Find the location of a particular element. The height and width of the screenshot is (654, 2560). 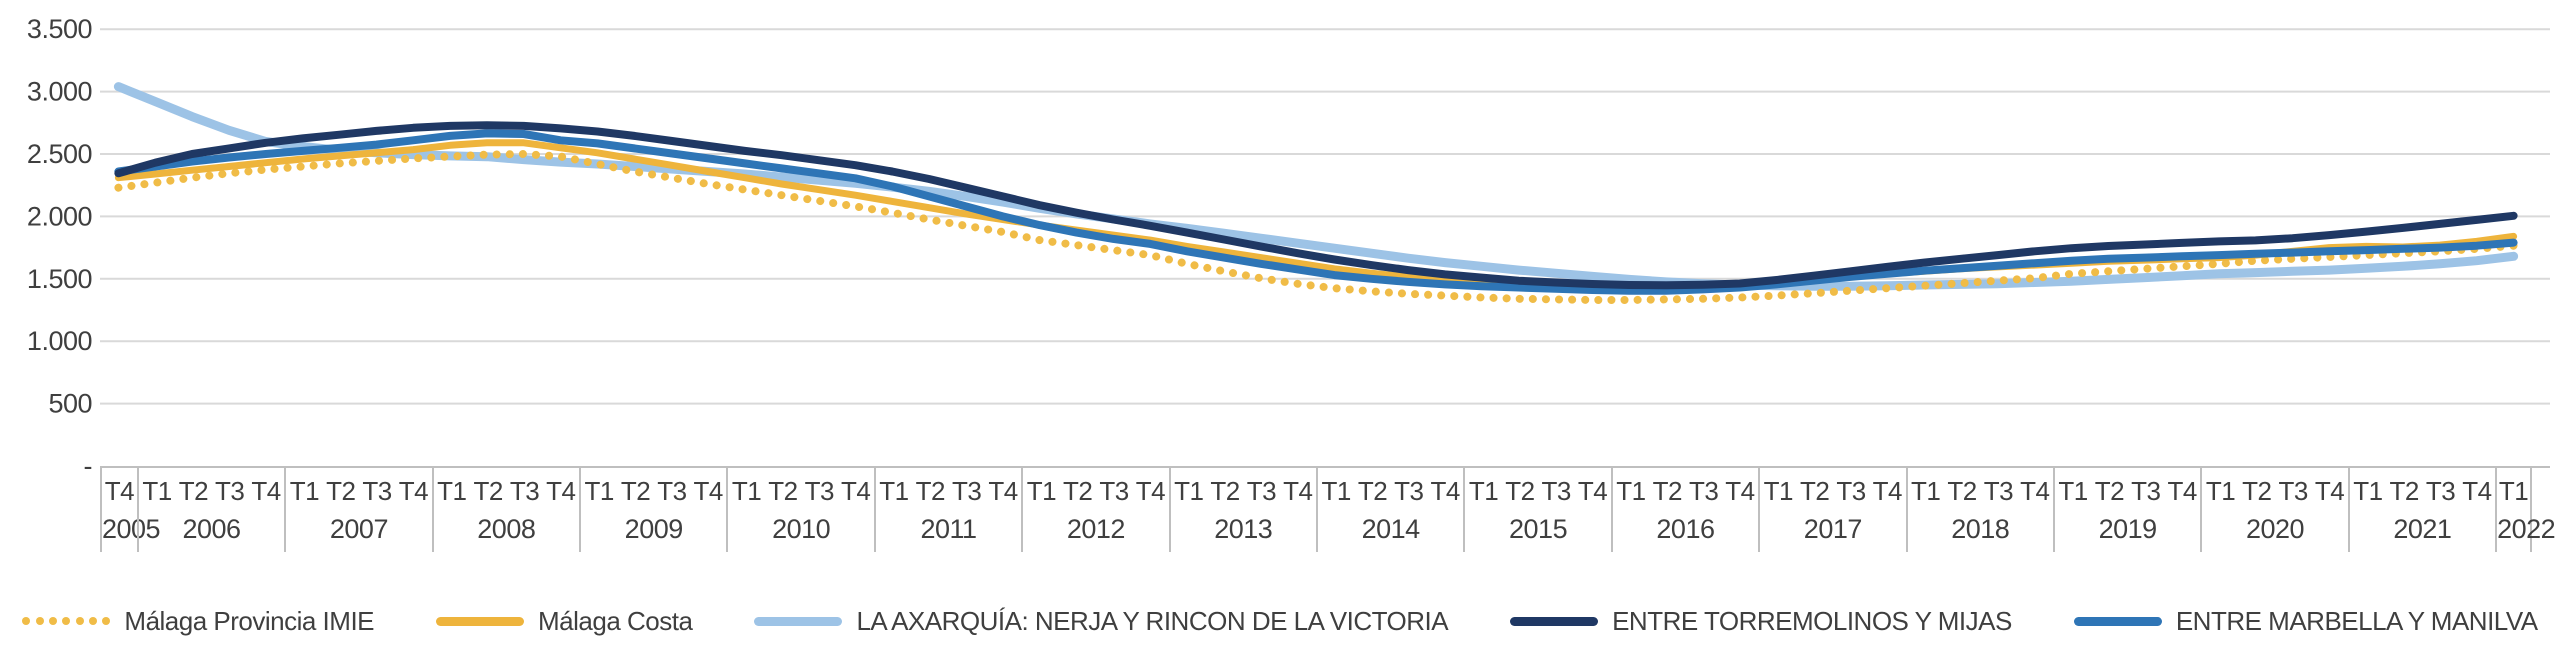

x-axis-year-label: 2010 is located at coordinates (801, 529).